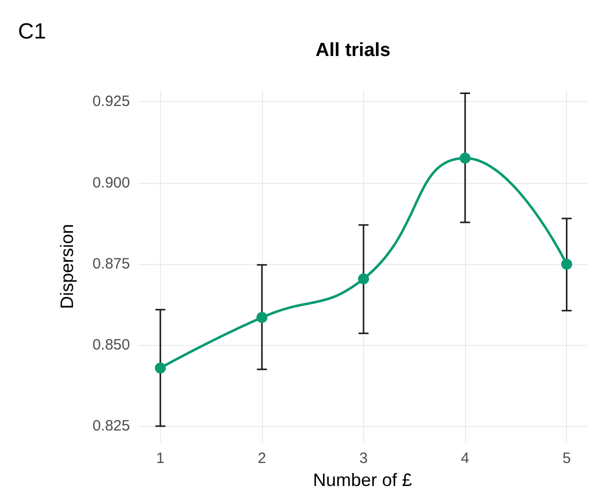 This screenshot has height=502, width=607. I want to click on y-tick-label: 0.925, so click(111, 101).